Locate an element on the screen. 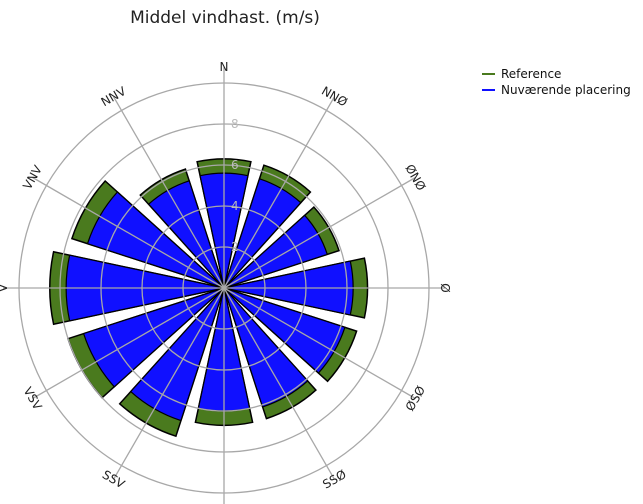 This screenshot has height=504, width=643. direction-label: VSV is located at coordinates (33, 399).